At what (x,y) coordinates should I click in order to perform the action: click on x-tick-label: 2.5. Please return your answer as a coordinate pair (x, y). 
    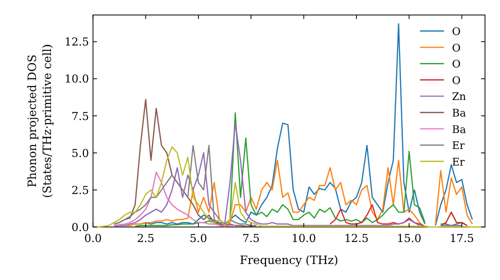
    Looking at the image, I should click on (145, 238).